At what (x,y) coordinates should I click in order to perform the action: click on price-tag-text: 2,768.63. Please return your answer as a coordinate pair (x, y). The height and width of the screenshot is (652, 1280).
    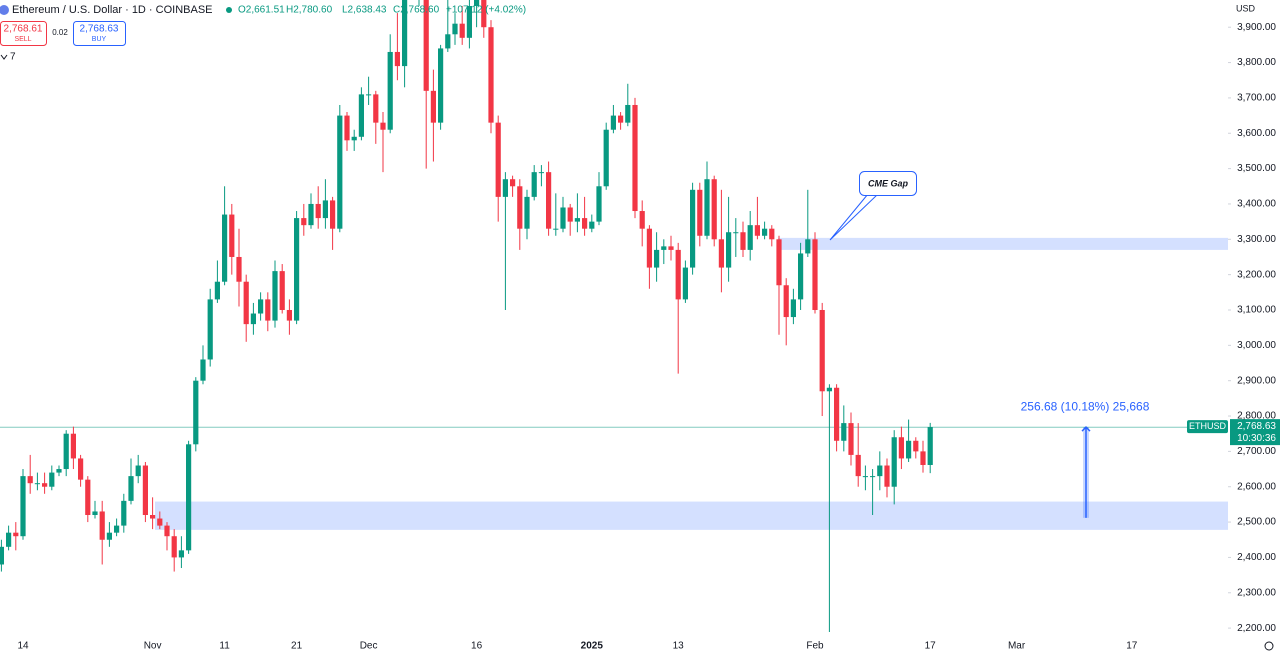
    Looking at the image, I should click on (1256, 426).